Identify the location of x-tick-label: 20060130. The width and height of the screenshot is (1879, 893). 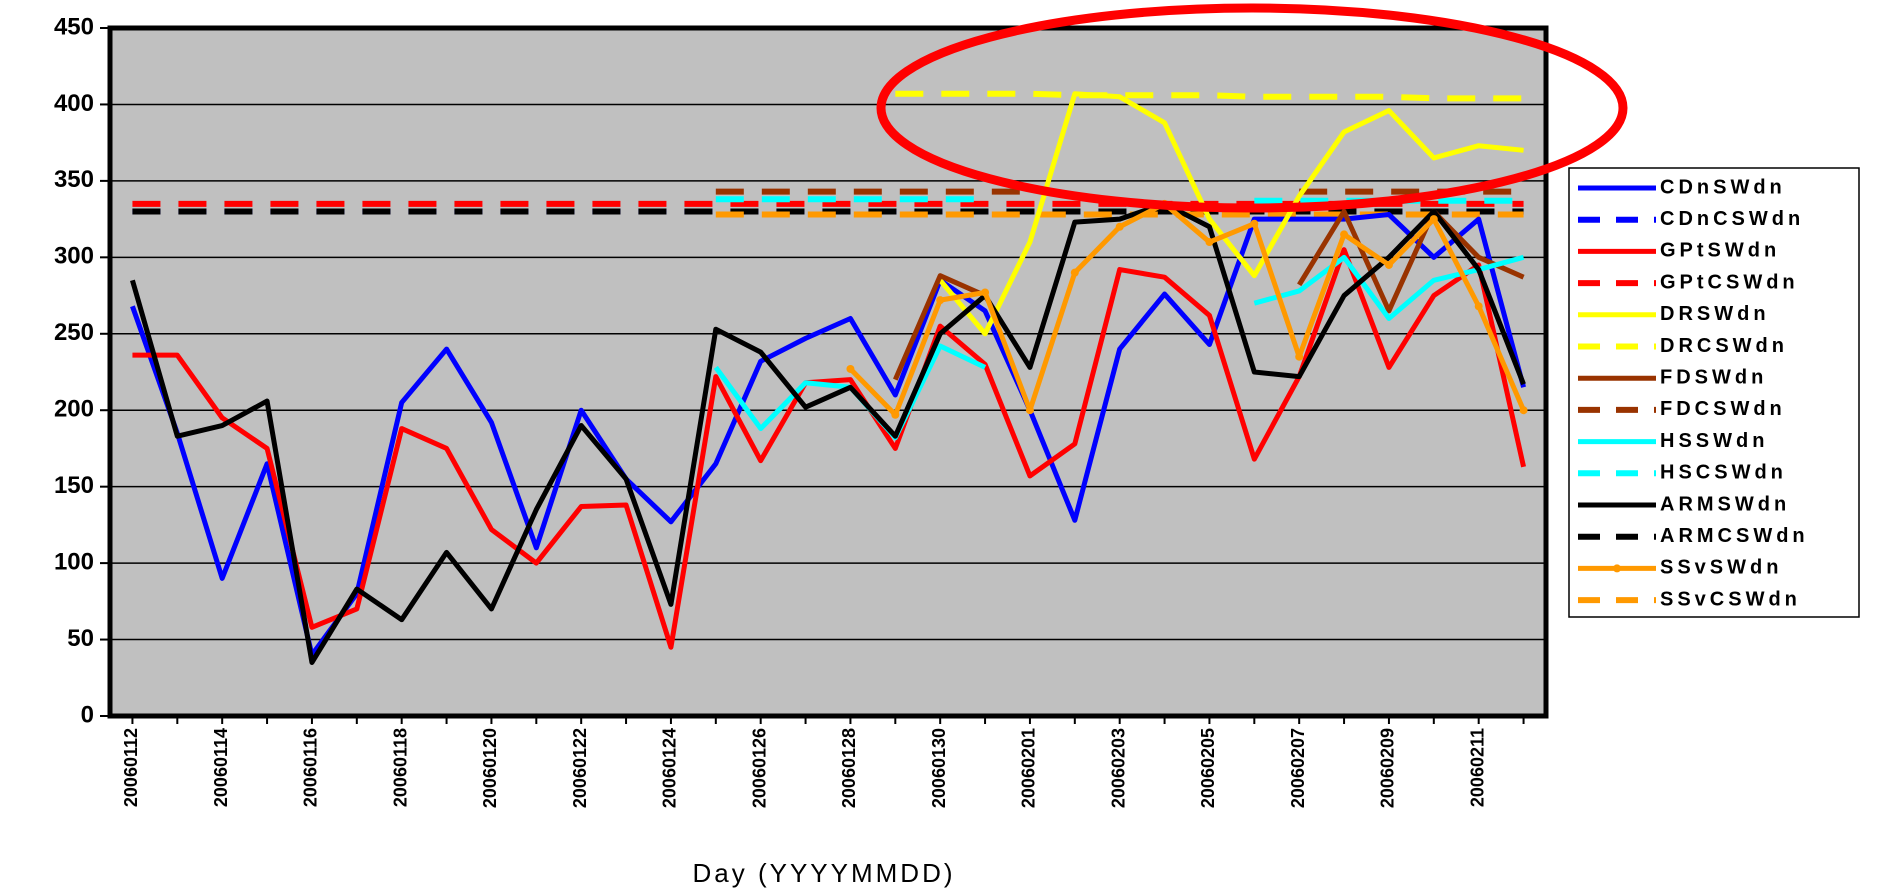
(939, 768).